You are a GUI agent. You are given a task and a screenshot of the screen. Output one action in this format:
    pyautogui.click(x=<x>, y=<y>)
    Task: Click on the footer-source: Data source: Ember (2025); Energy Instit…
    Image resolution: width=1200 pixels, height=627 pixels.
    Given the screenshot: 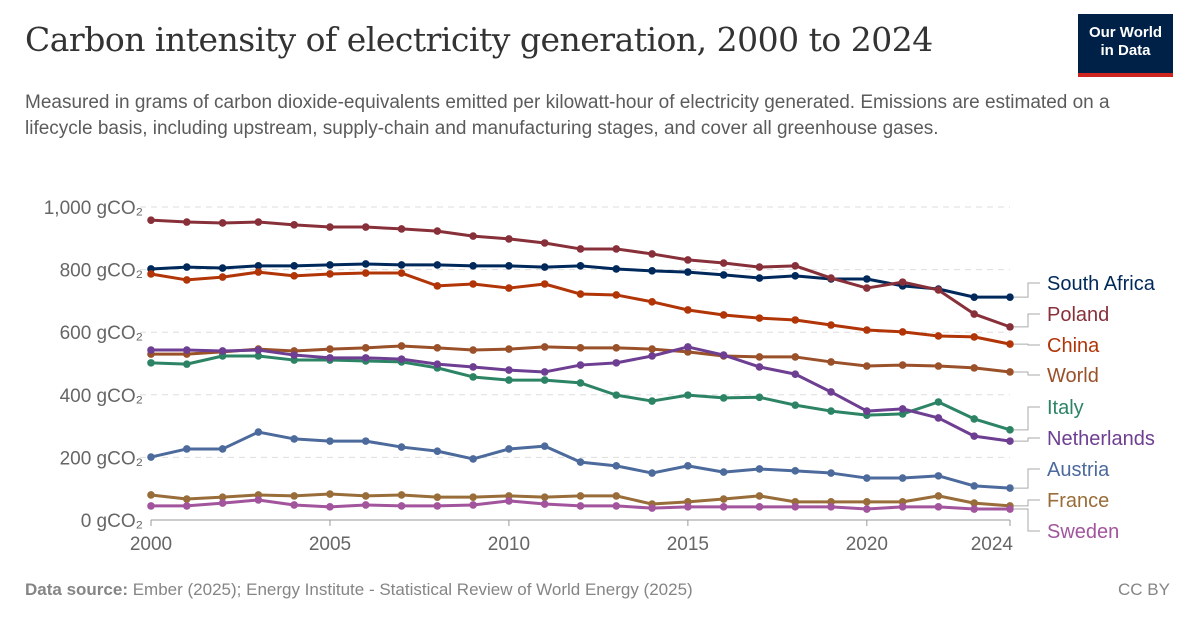 What is the action you would take?
    pyautogui.click(x=359, y=590)
    